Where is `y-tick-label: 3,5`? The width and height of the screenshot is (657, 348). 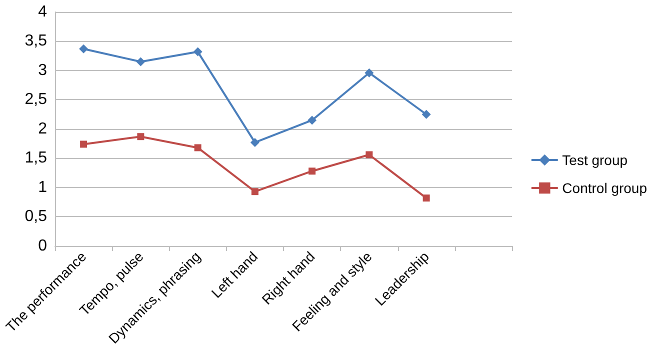
y-tick-label: 3,5 is located at coordinates (36, 41).